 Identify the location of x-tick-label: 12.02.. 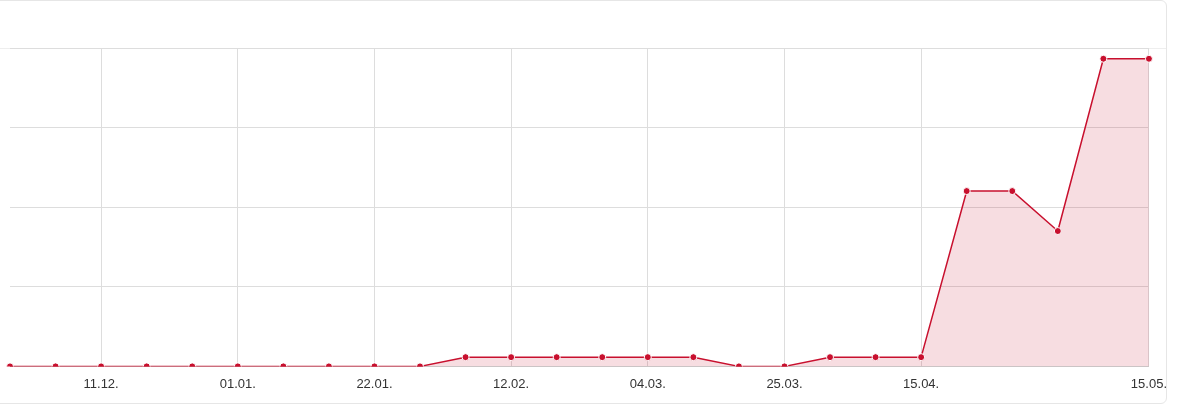
(511, 383).